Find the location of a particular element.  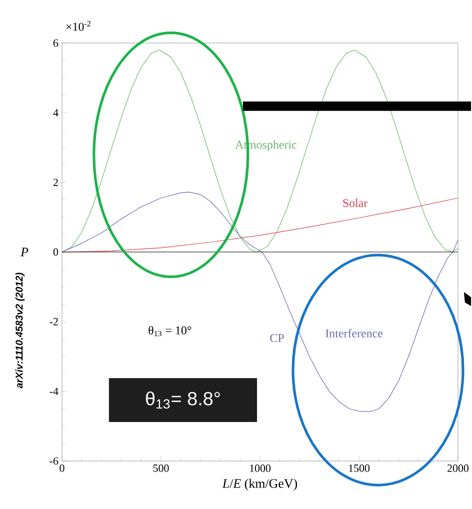

y-axis-title: P is located at coordinates (24, 252).